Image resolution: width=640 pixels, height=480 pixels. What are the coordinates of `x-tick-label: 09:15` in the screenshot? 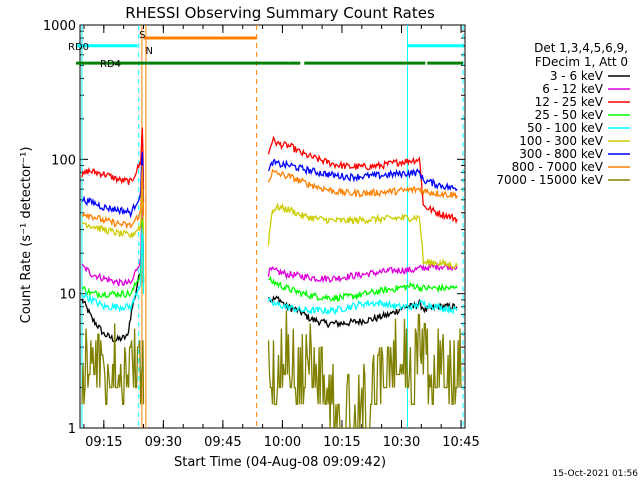 It's located at (103, 442).